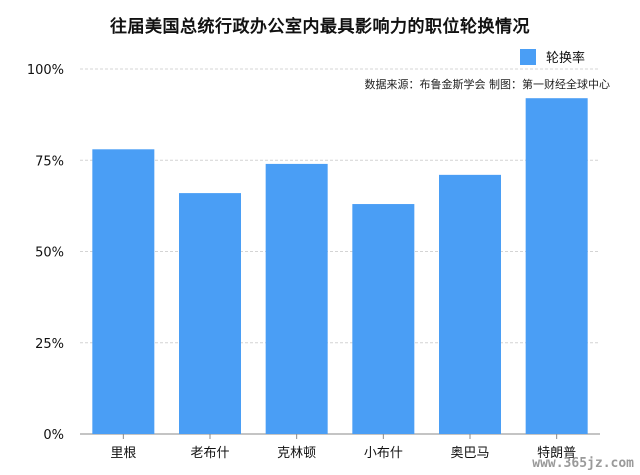 Image resolution: width=640 pixels, height=475 pixels. Describe the element at coordinates (49, 344) in the screenshot. I see `y-tick-label: 25%` at that location.